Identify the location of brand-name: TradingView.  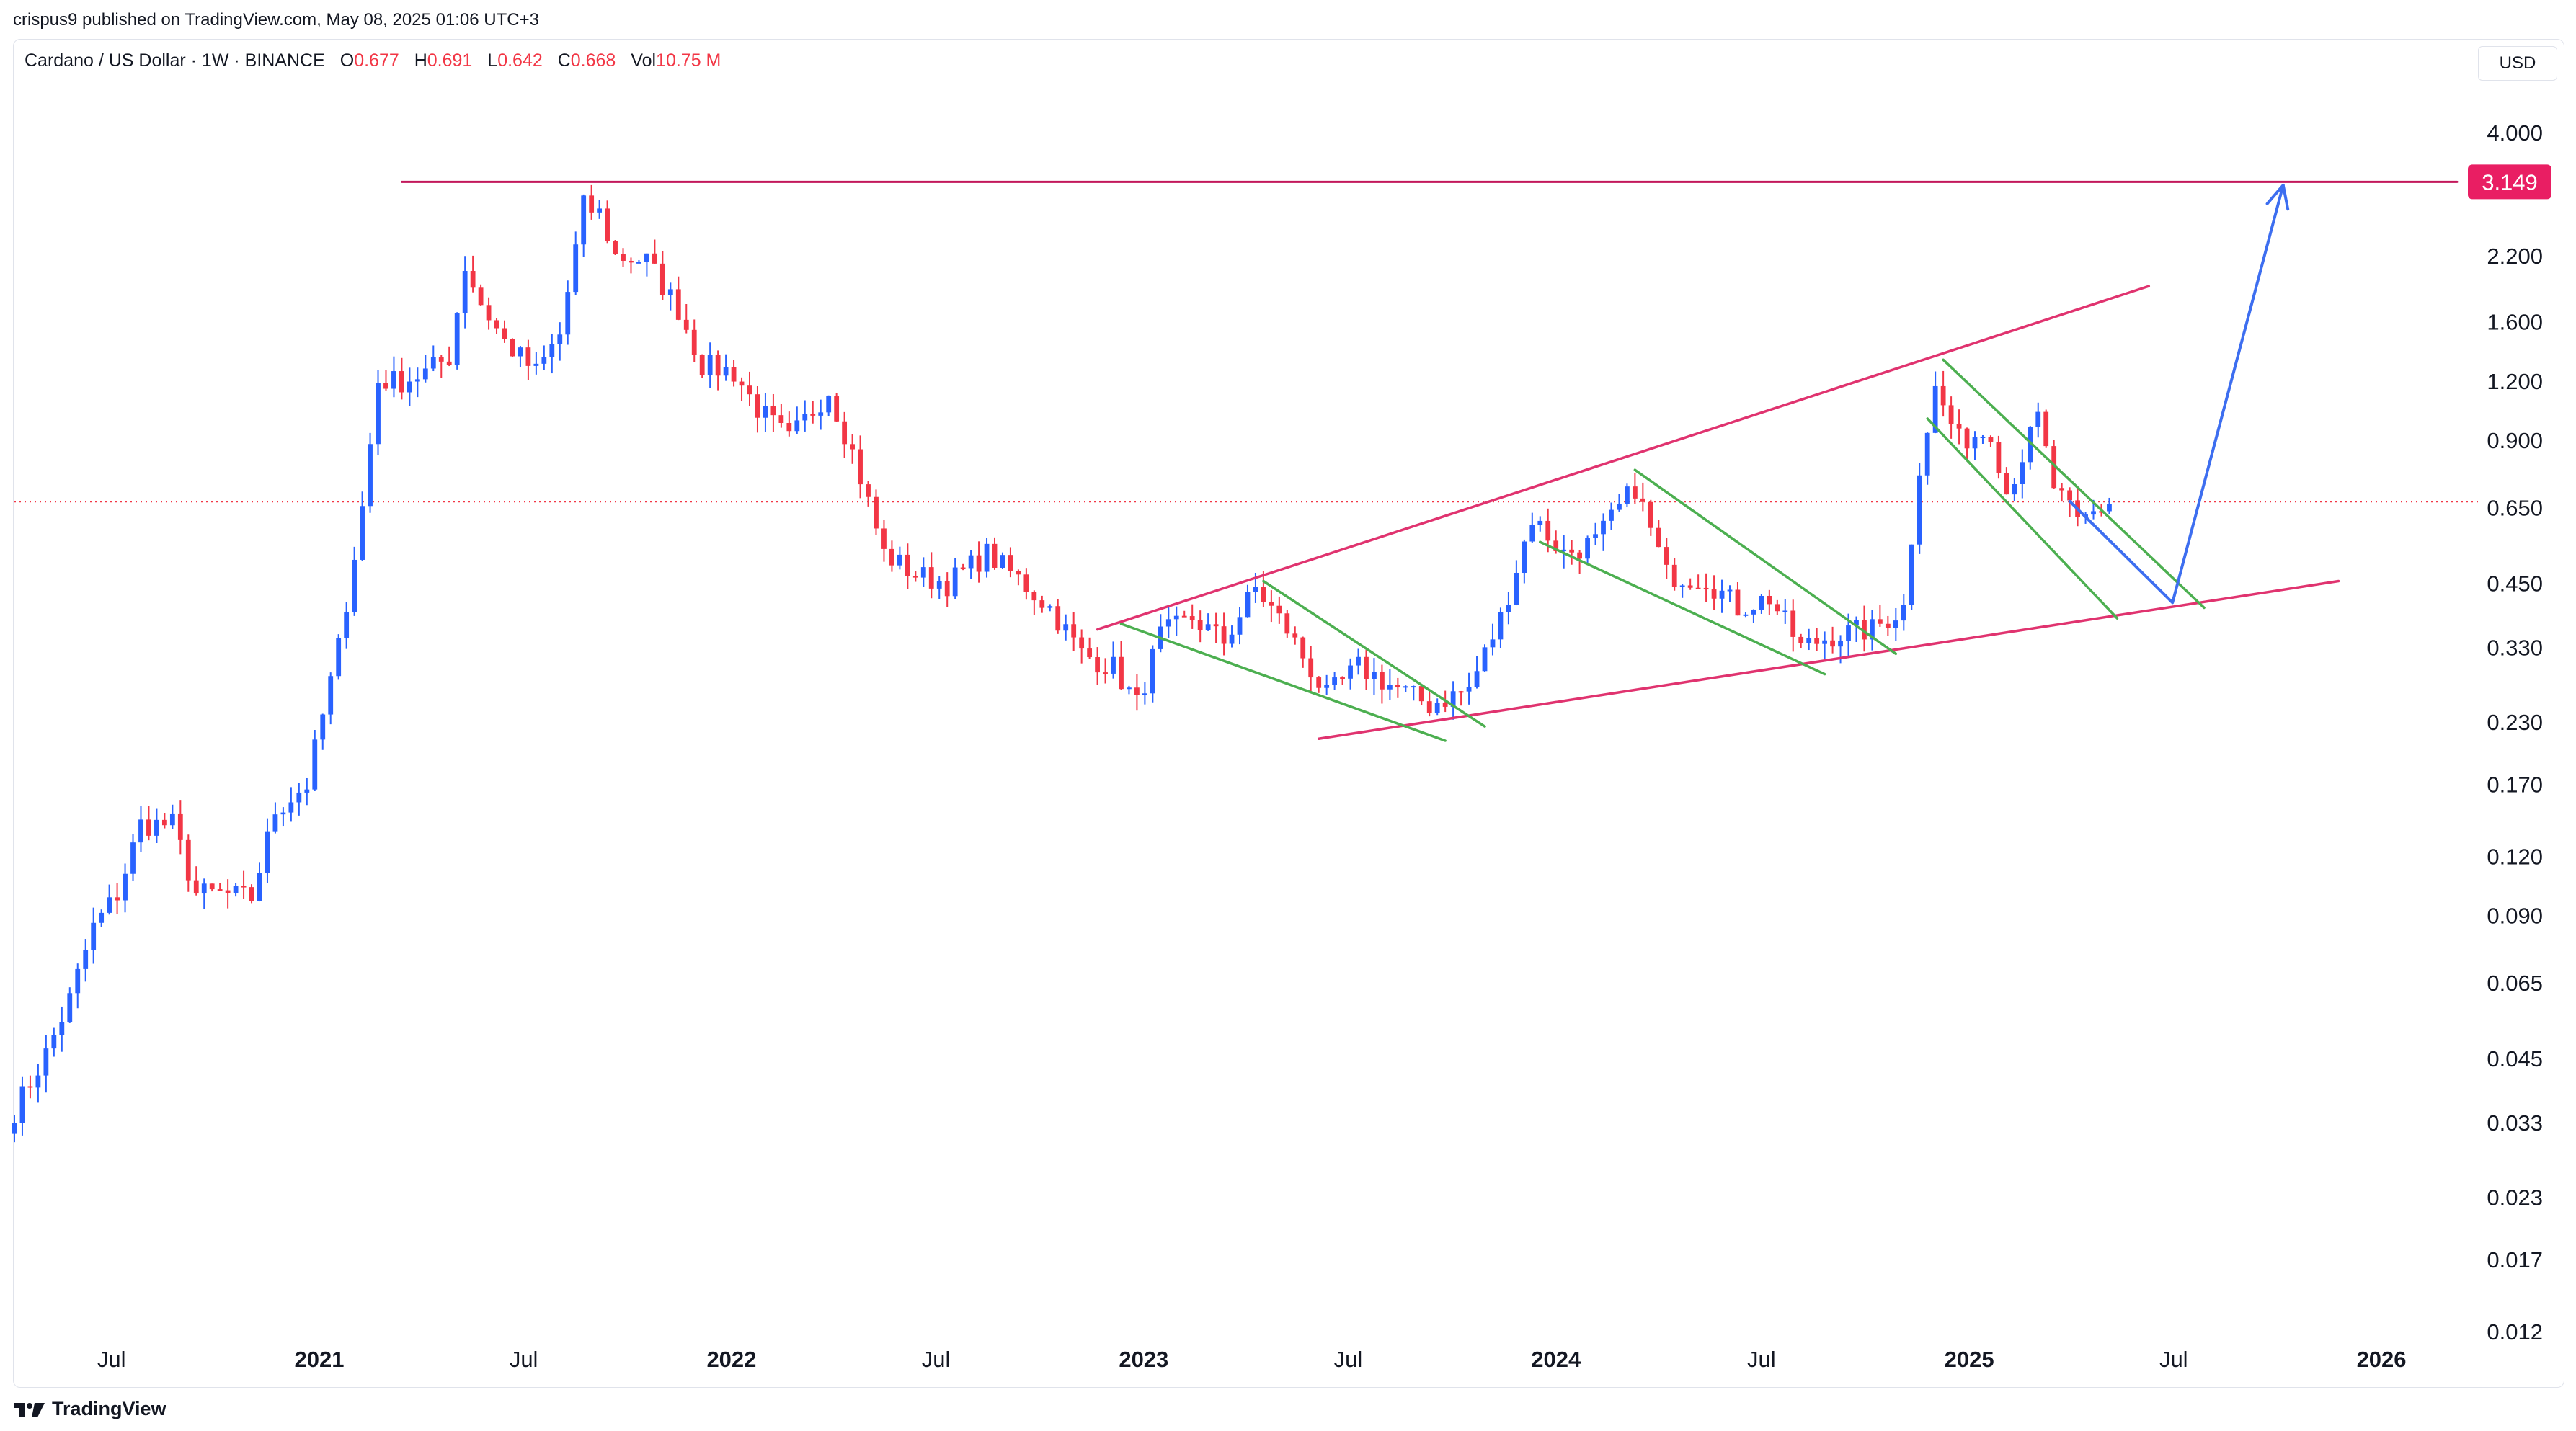
(109, 1408).